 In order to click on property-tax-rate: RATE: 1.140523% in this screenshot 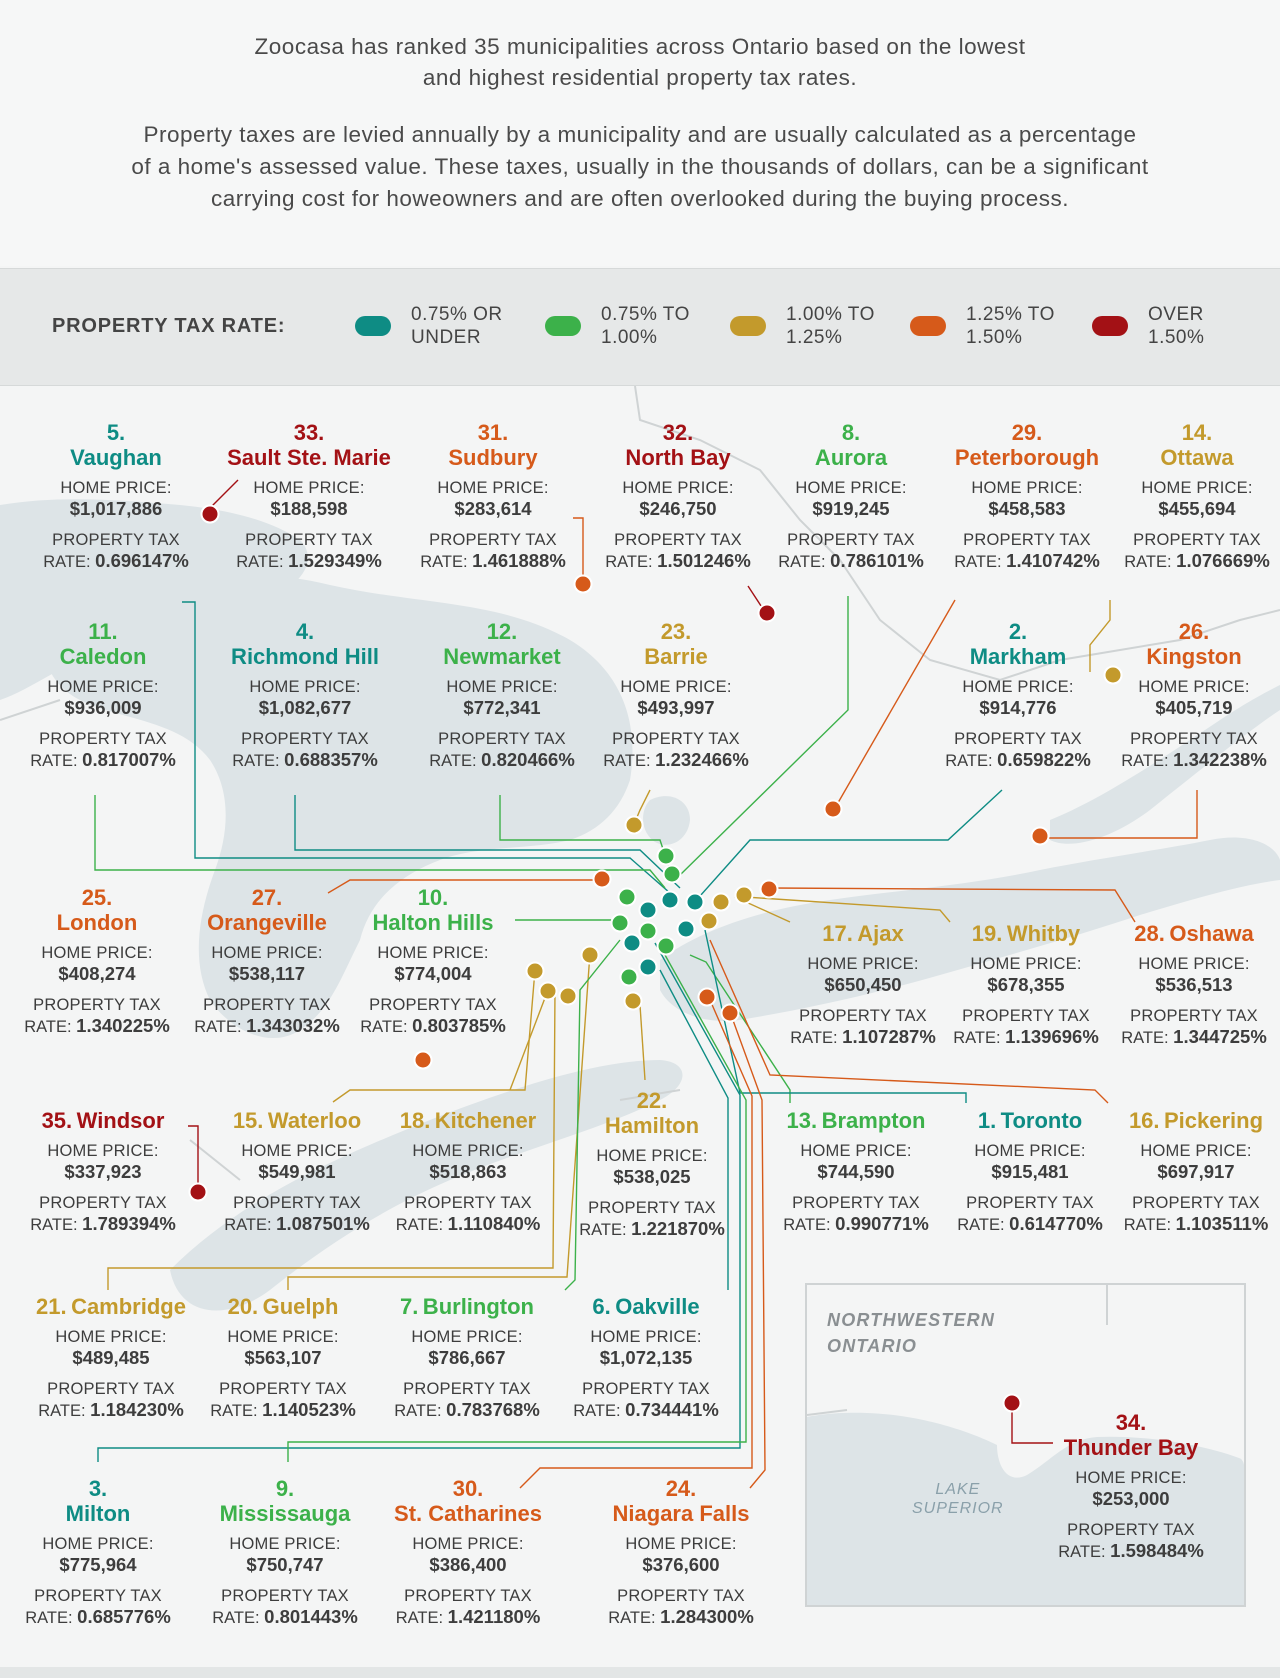, I will do `click(283, 1410)`.